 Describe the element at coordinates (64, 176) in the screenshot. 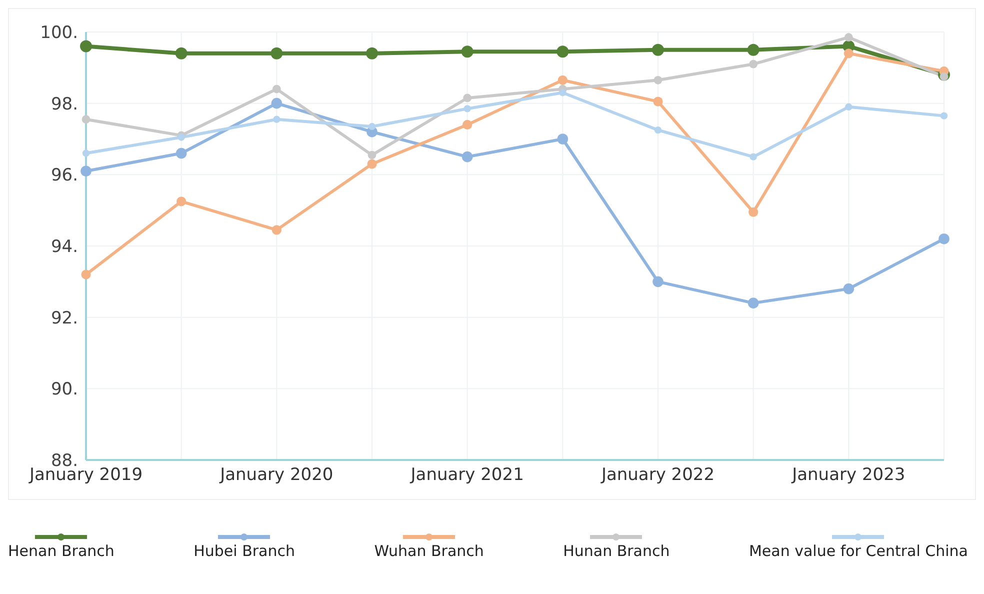

I see `y-tick-label: 96.` at that location.